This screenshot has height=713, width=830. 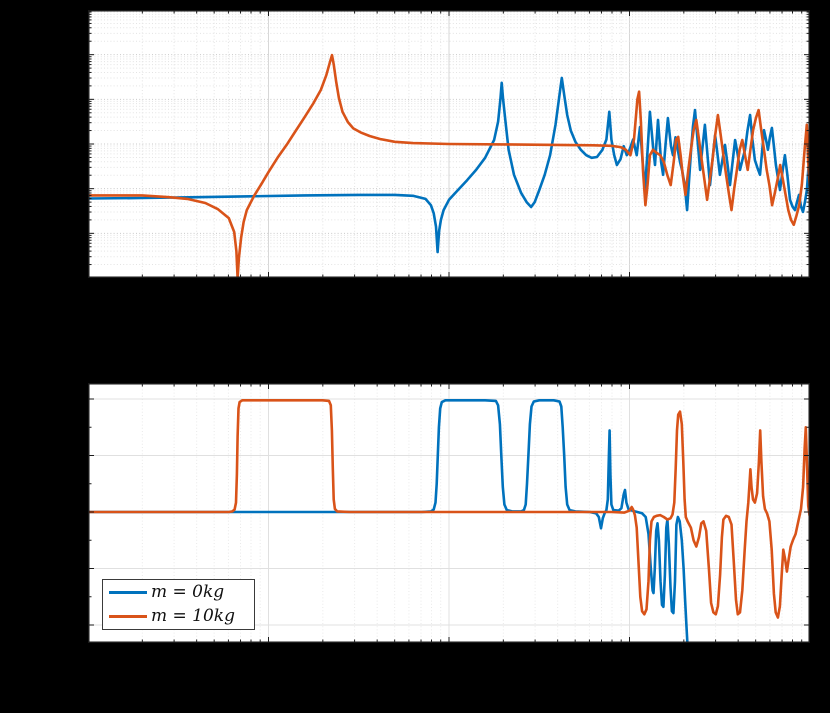 I want to click on legend-entry-m10: m = 10kg, so click(x=178, y=617).